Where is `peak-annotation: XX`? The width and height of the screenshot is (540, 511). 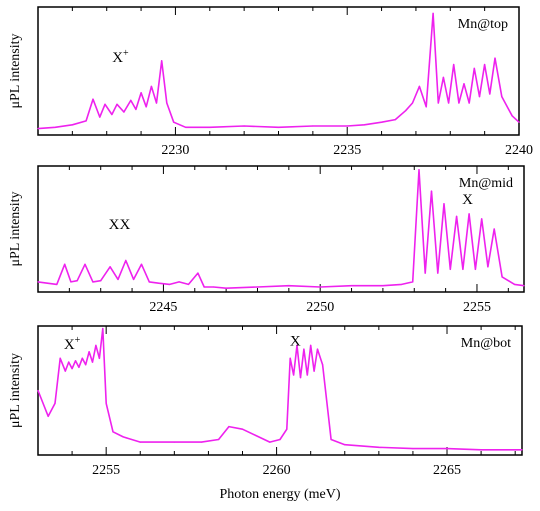
peak-annotation: XX is located at coordinates (120, 225).